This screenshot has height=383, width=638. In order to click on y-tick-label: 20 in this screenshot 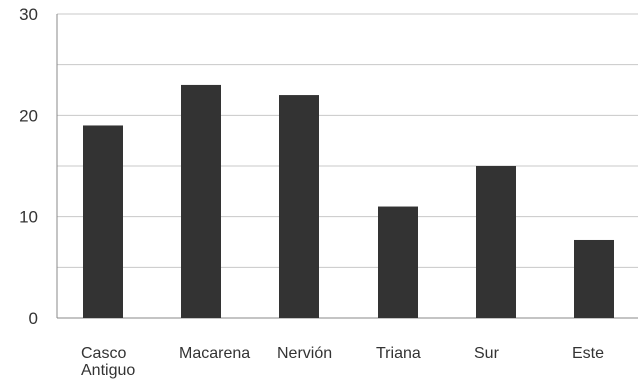, I will do `click(28, 115)`.